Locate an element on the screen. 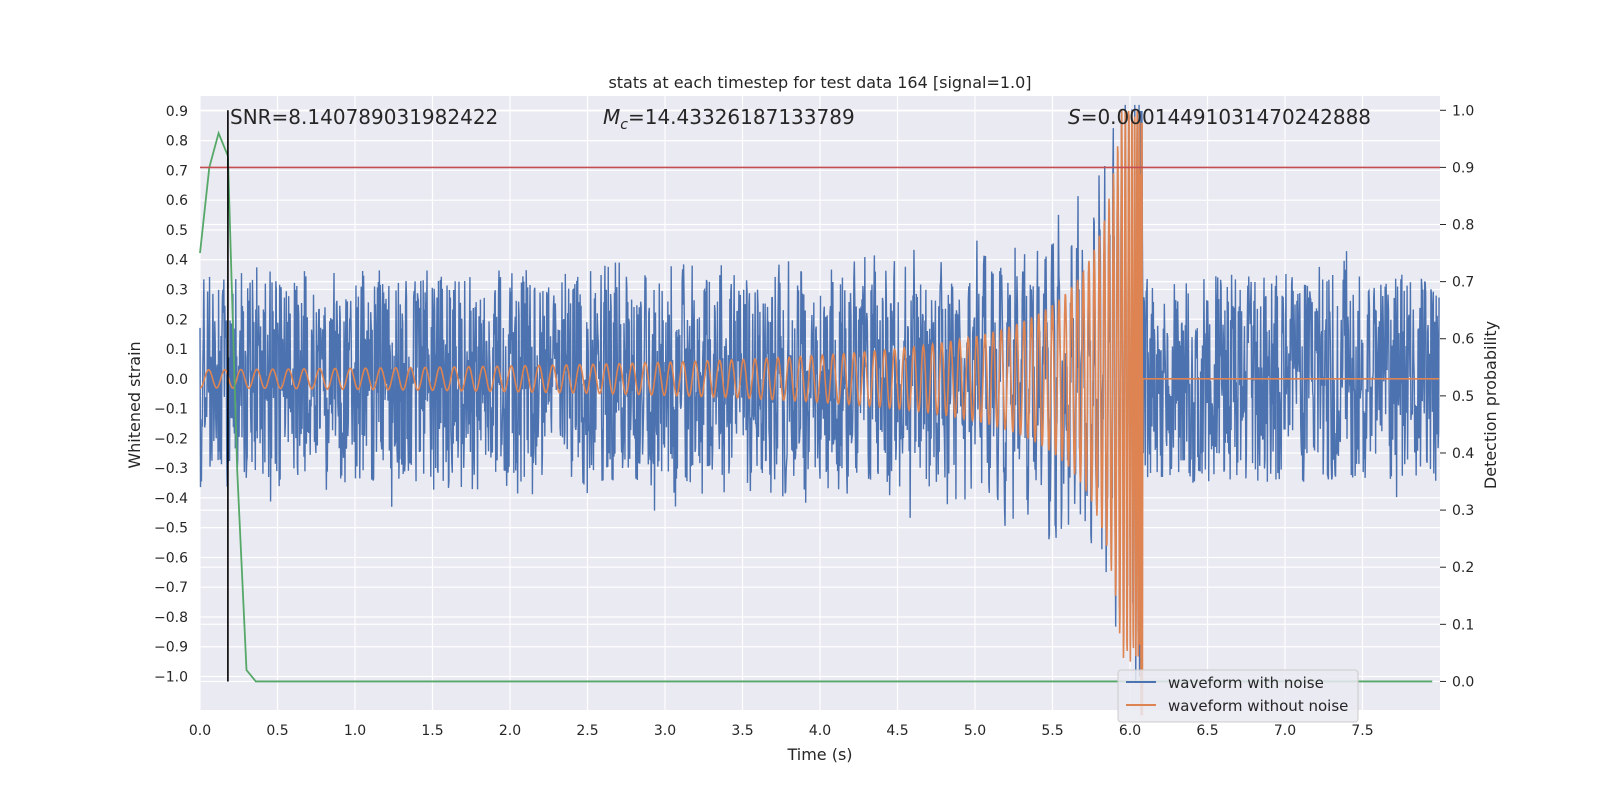 This screenshot has height=804, width=1600. y-left-tick-label: −0.3 is located at coordinates (171, 469).